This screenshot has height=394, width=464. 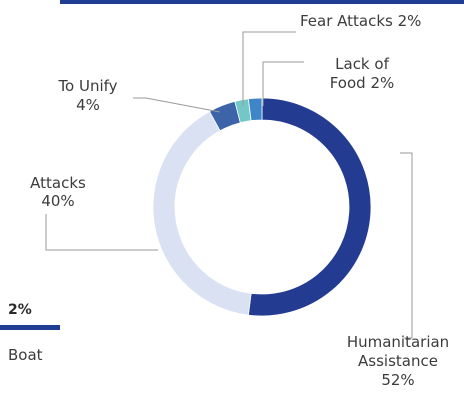 What do you see at coordinates (58, 192) in the screenshot?
I see `data-label-attacks: Attacks 40%` at bounding box center [58, 192].